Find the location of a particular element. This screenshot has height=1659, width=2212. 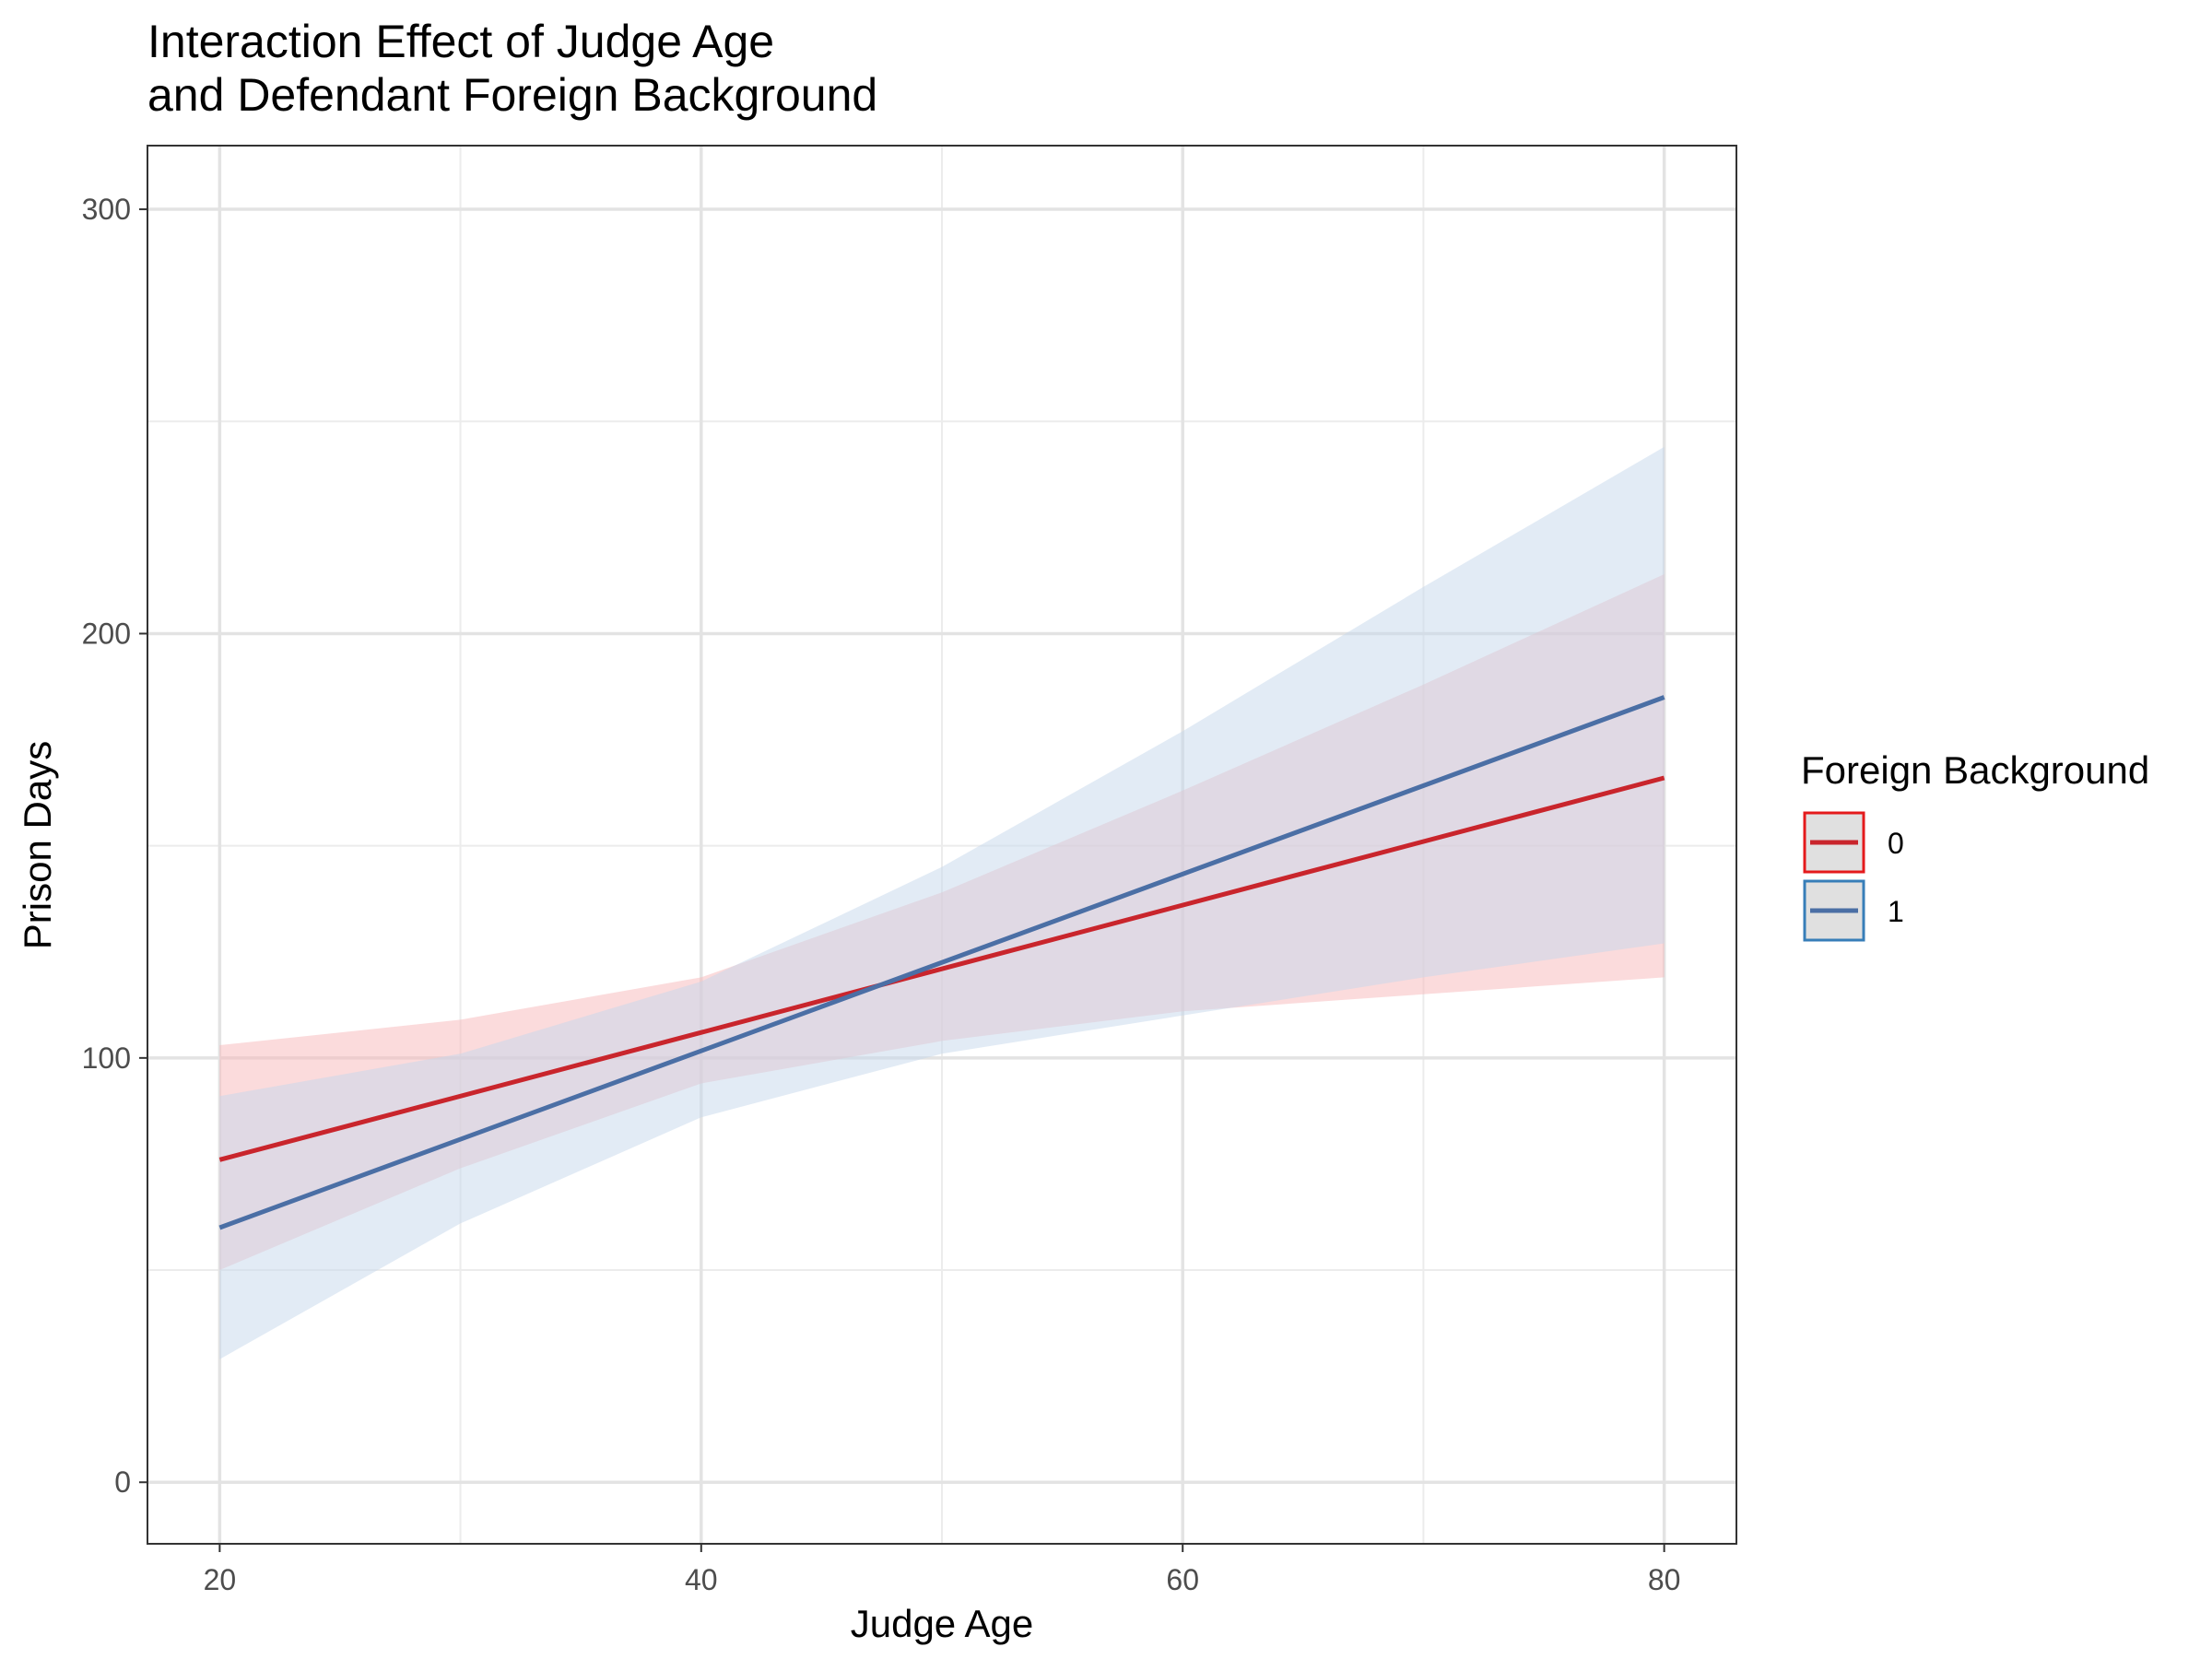

y-tick-label: 200 is located at coordinates (106, 633).